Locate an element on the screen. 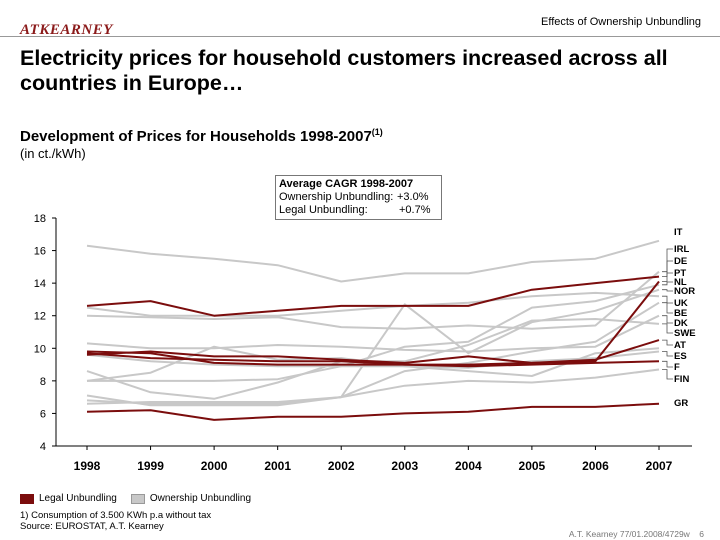 The width and height of the screenshot is (720, 540). series-label-be: BE is located at coordinates (680, 313).